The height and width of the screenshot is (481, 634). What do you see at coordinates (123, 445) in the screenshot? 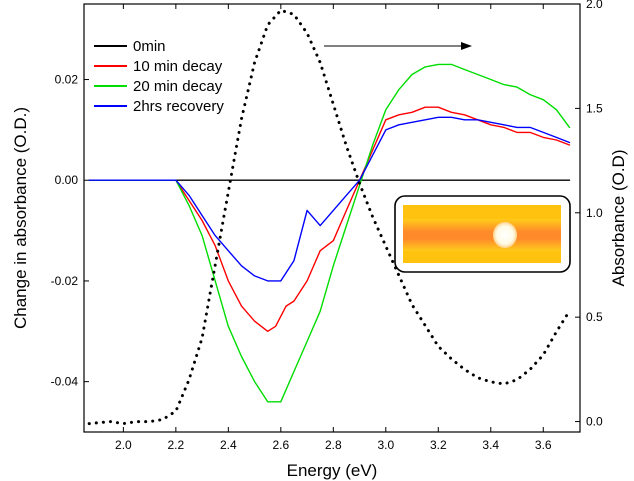
I see `x-tick-label: 2.0` at bounding box center [123, 445].